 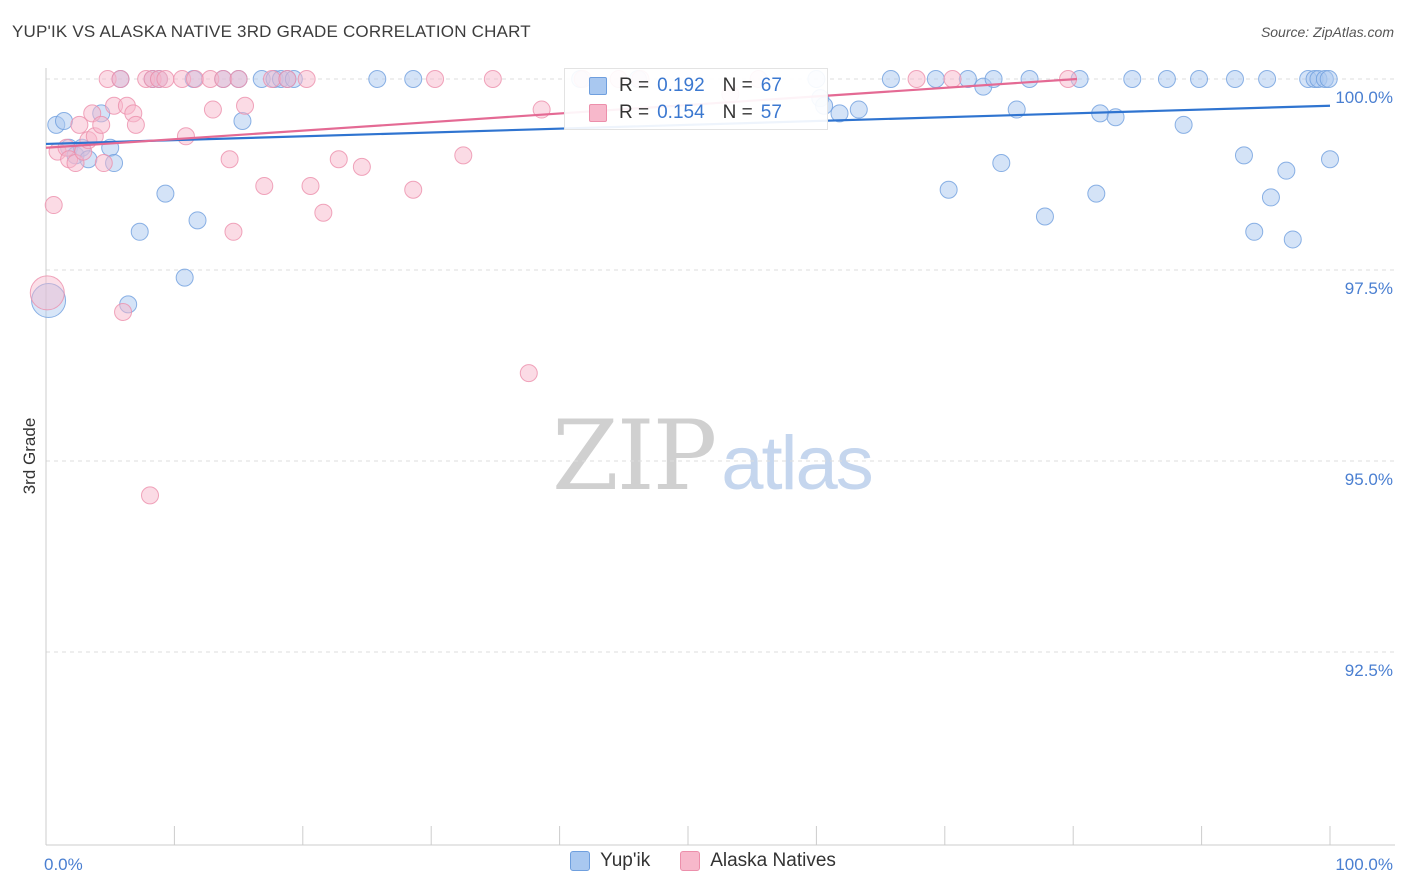 I want to click on legend-label-yupik: Yup'ik, so click(x=625, y=860).